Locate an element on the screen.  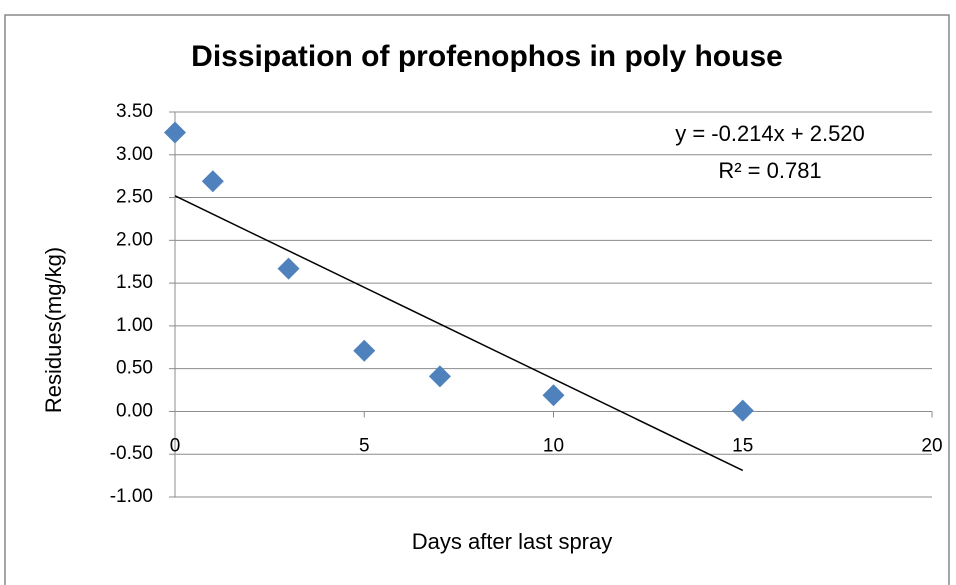
chart-title: Dissipation of profenophos in poly house is located at coordinates (487, 56).